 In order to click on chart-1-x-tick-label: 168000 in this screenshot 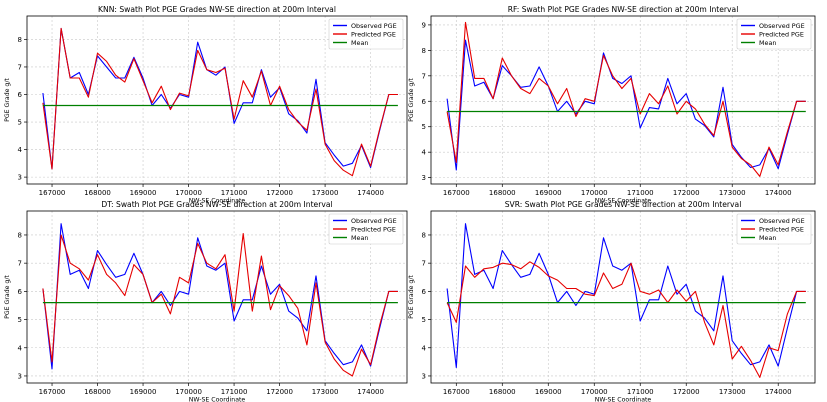, I will do `click(97, 193)`.